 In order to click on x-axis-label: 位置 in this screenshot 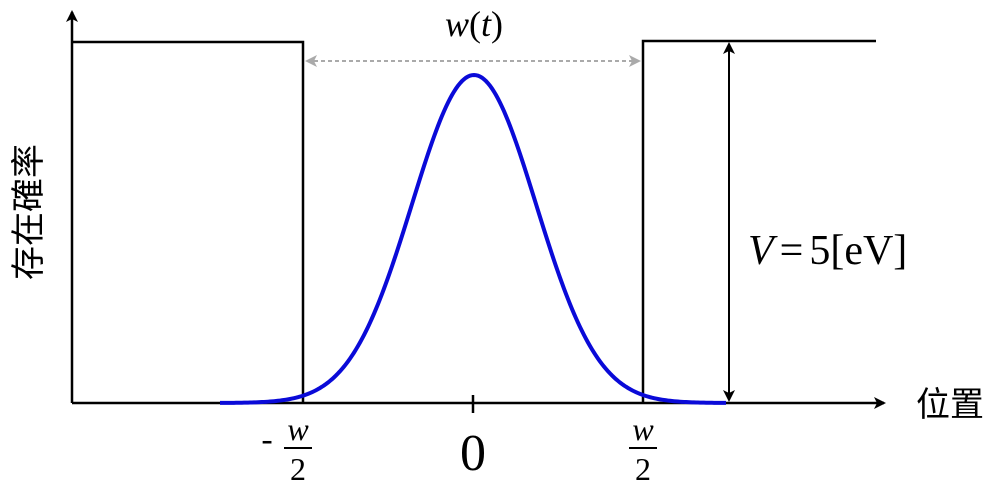, I will do `click(950, 405)`.